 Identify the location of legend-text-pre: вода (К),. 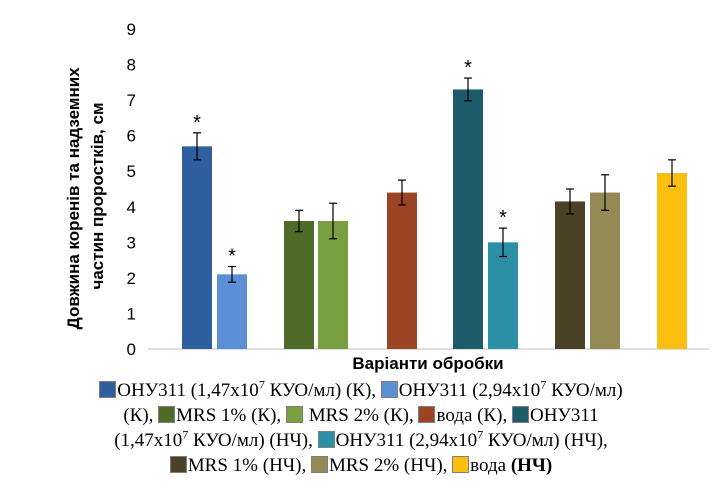
(472, 415).